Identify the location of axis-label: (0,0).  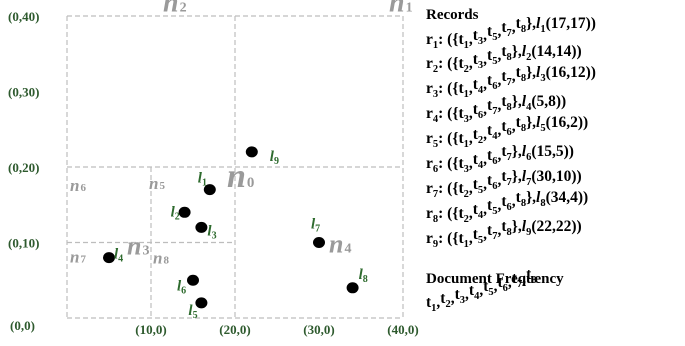
(22, 325).